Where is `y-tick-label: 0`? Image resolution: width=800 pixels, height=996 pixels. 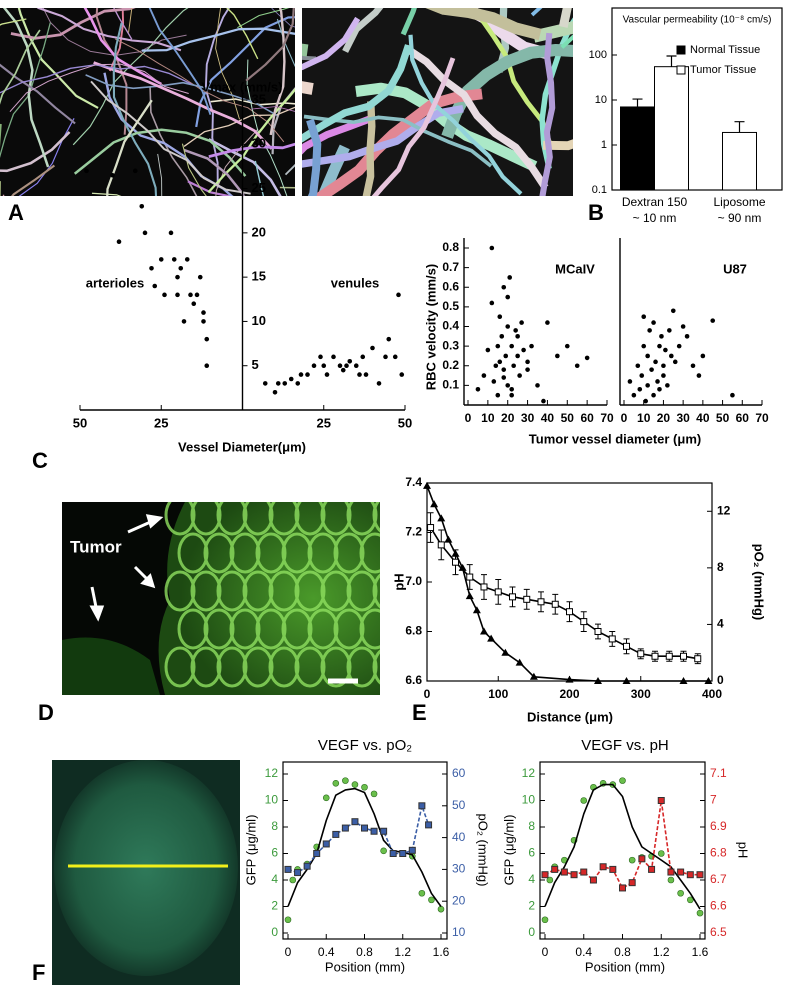 y-tick-label: 0 is located at coordinates (274, 932).